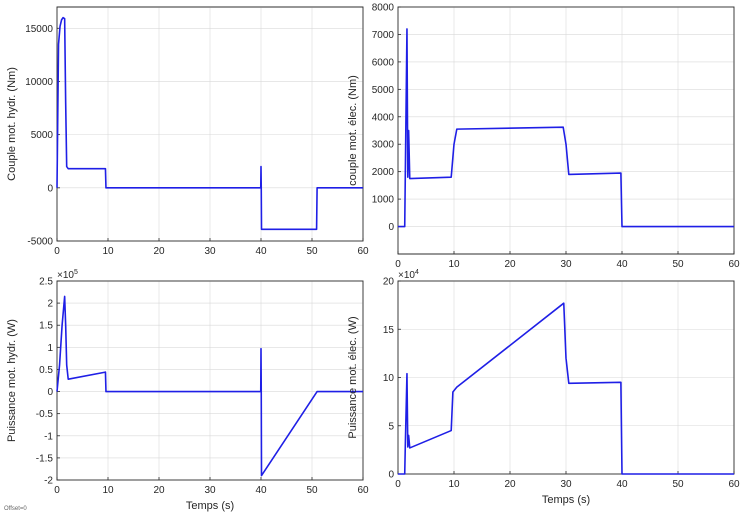 Image resolution: width=742 pixels, height=518 pixels. I want to click on y-tick-label: -1.5, so click(45, 458).